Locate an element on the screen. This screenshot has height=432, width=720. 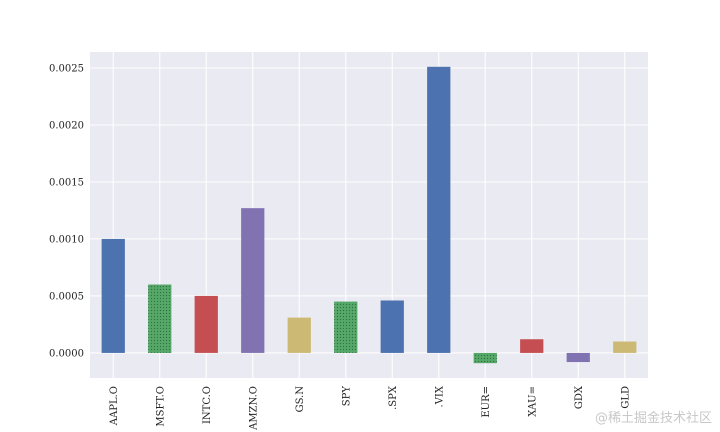
x-tick-label: GS.N is located at coordinates (300, 399).